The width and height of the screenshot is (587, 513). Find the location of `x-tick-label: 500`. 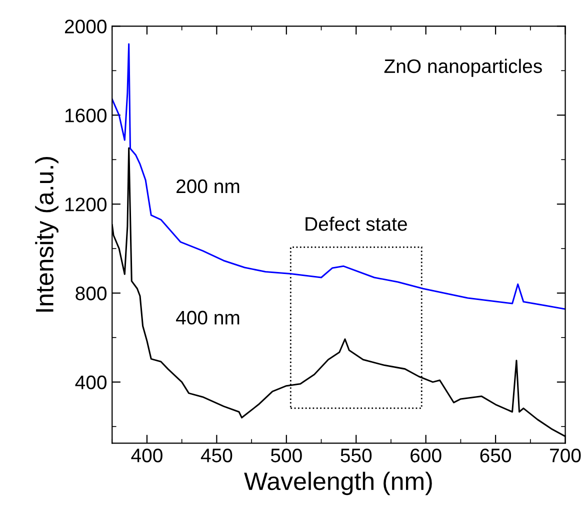

x-tick-label: 500 is located at coordinates (286, 455).